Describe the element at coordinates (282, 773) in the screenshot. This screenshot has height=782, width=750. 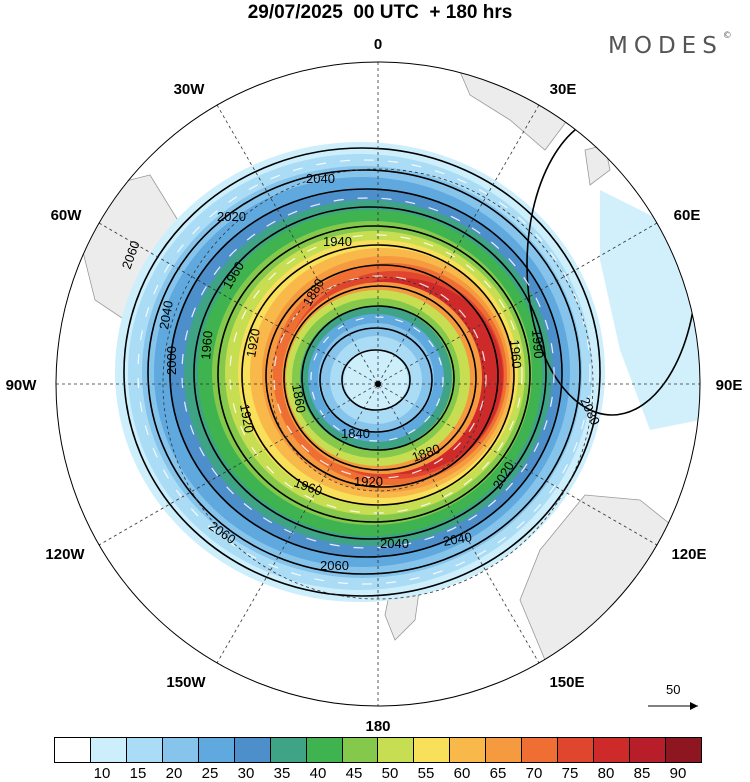
I see `colorbar-tick-label: 35` at that location.